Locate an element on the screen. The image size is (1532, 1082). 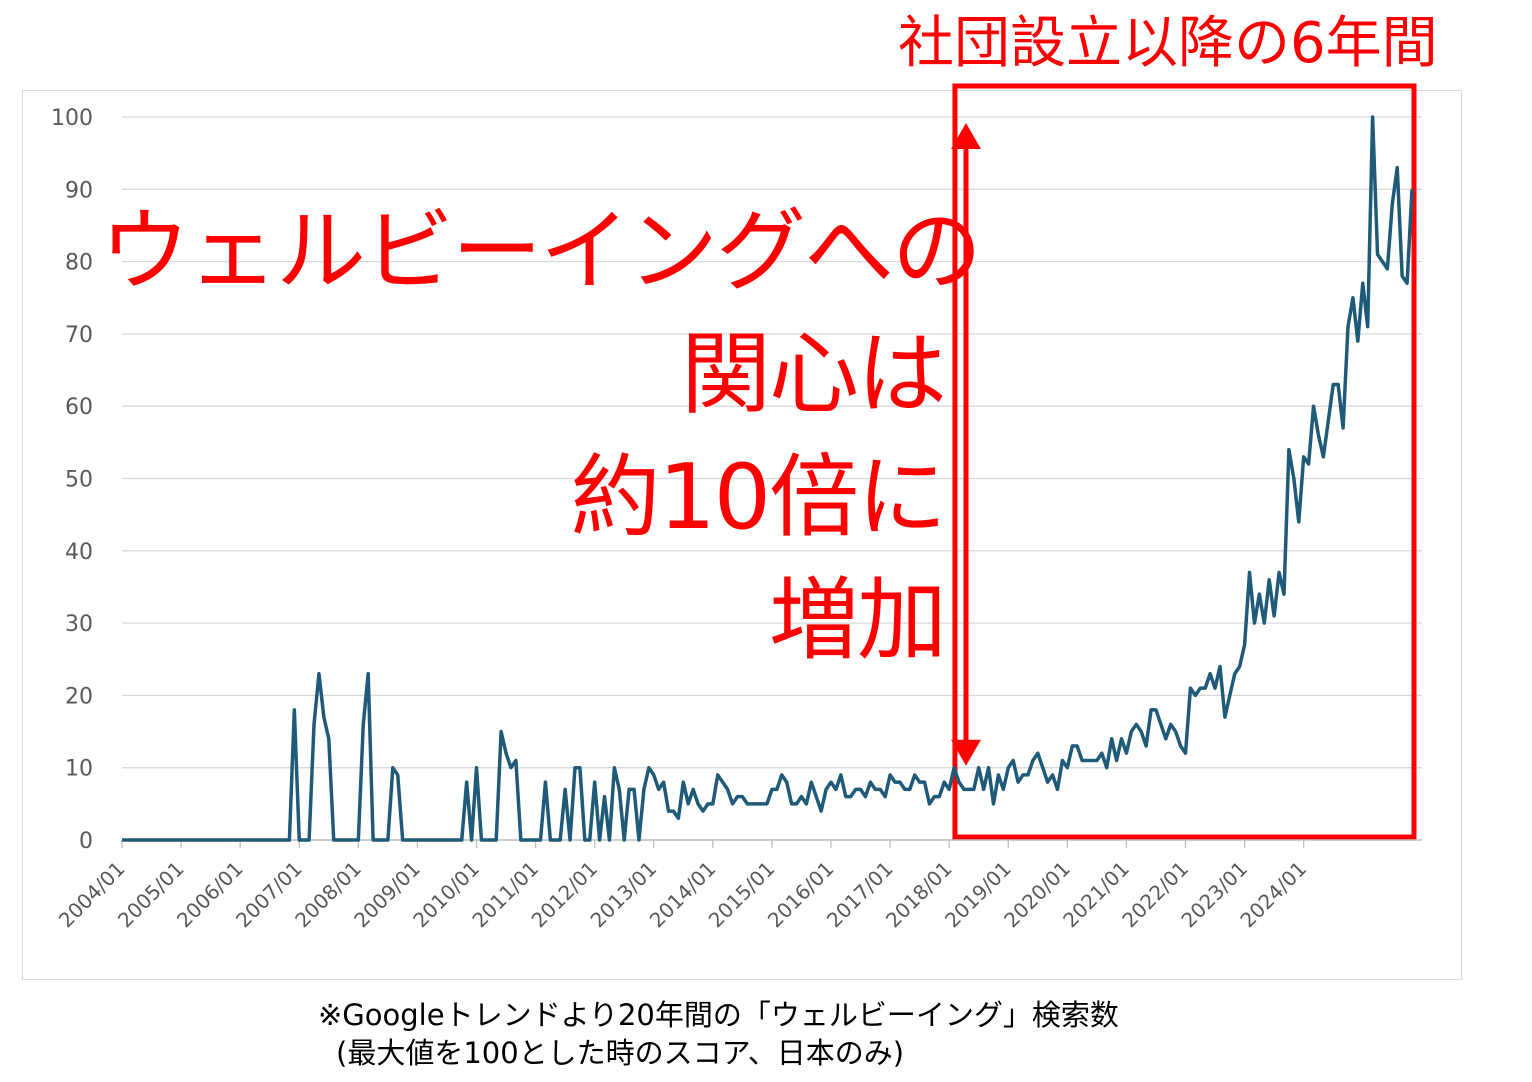
arrow-head-down is located at coordinates (966, 752).